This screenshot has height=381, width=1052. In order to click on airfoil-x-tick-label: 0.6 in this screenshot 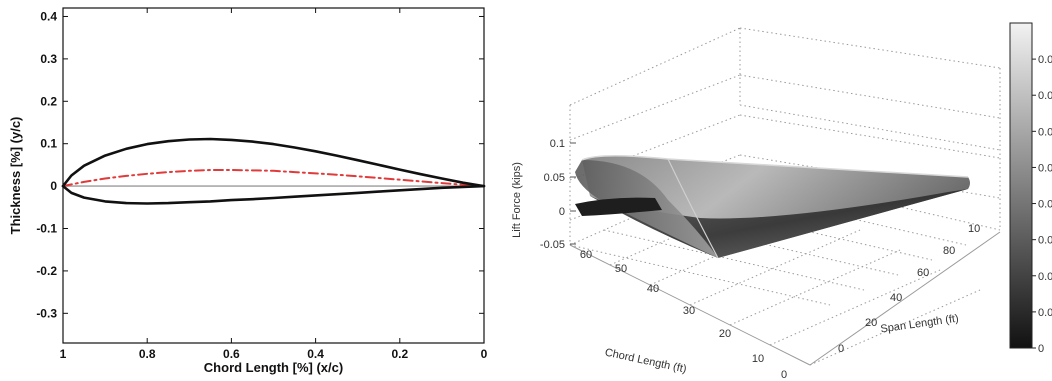, I will do `click(231, 354)`.